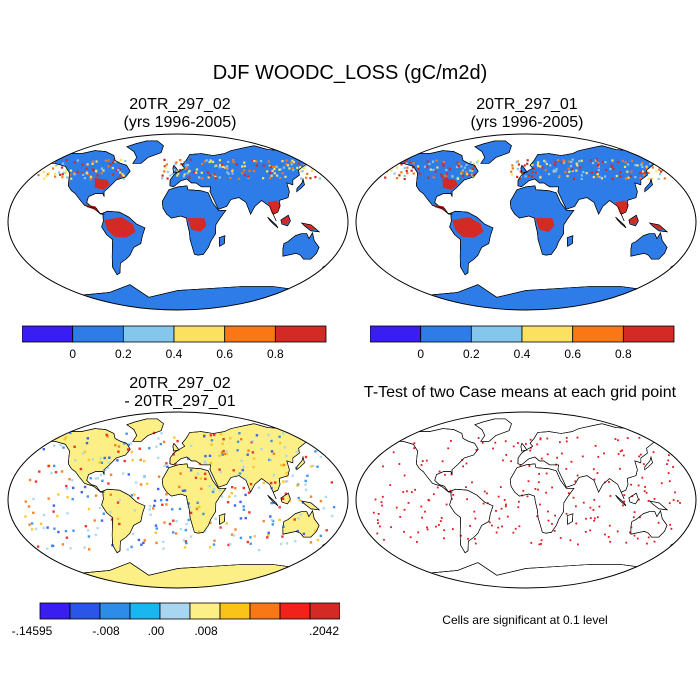 The width and height of the screenshot is (700, 700). What do you see at coordinates (545, 225) in the screenshot?
I see `hotspot-congo` at bounding box center [545, 225].